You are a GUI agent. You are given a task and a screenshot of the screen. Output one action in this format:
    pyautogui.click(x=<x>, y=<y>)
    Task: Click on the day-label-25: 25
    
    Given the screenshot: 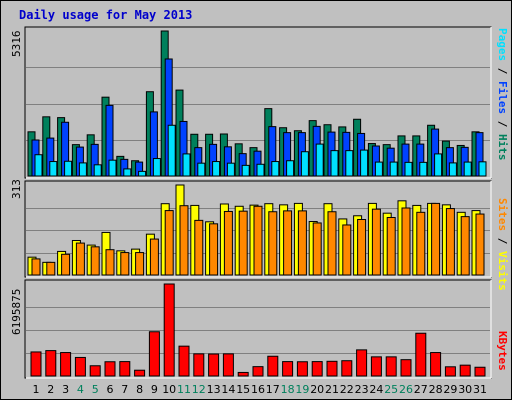 What is the action you would take?
    pyautogui.click(x=391, y=389)
    